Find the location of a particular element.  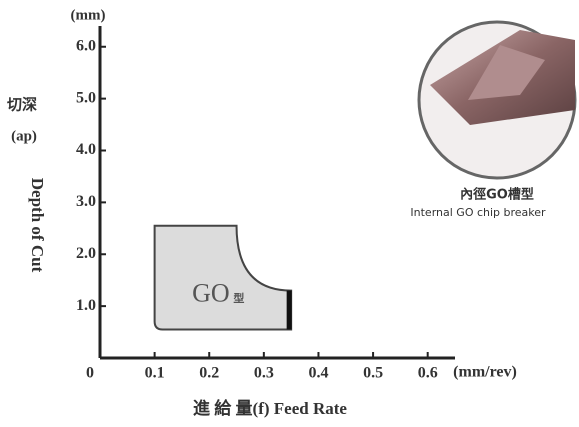

x-label: 進 給 量(f) Feed Rate is located at coordinates (270, 408).